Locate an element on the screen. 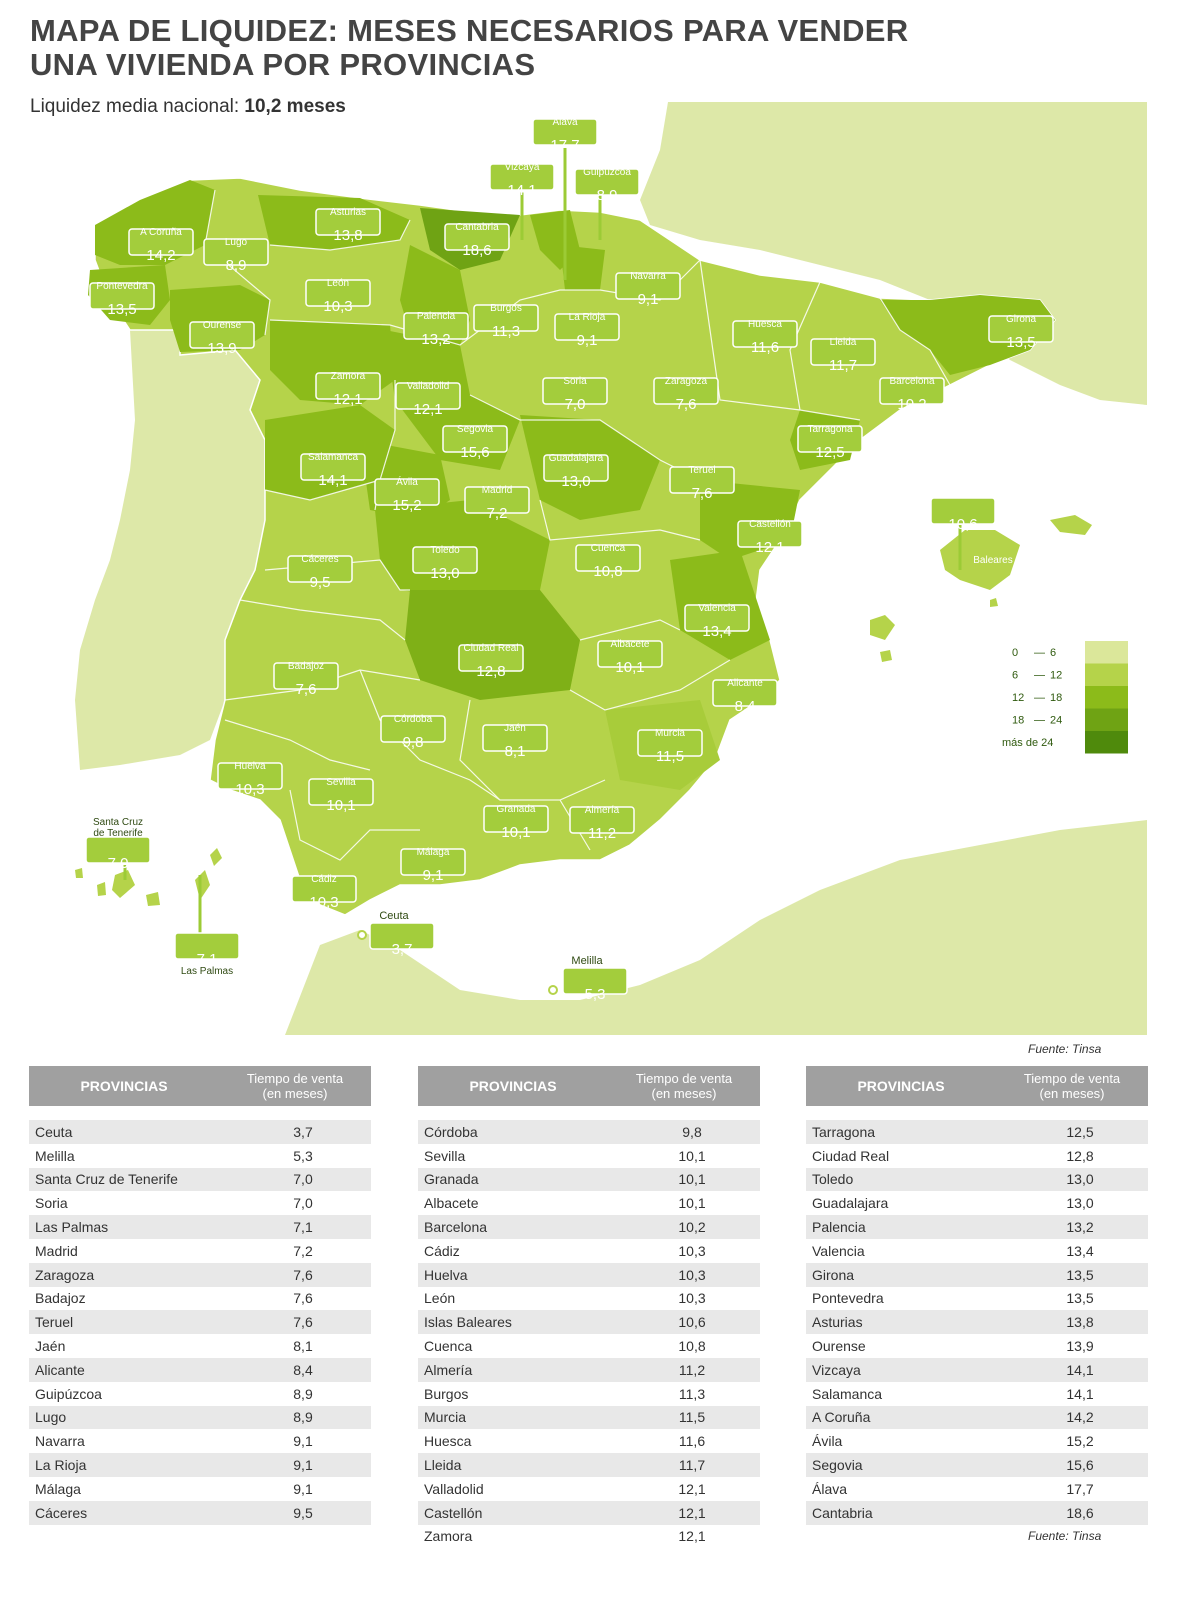  map-label-name: Soria is located at coordinates (575, 381).